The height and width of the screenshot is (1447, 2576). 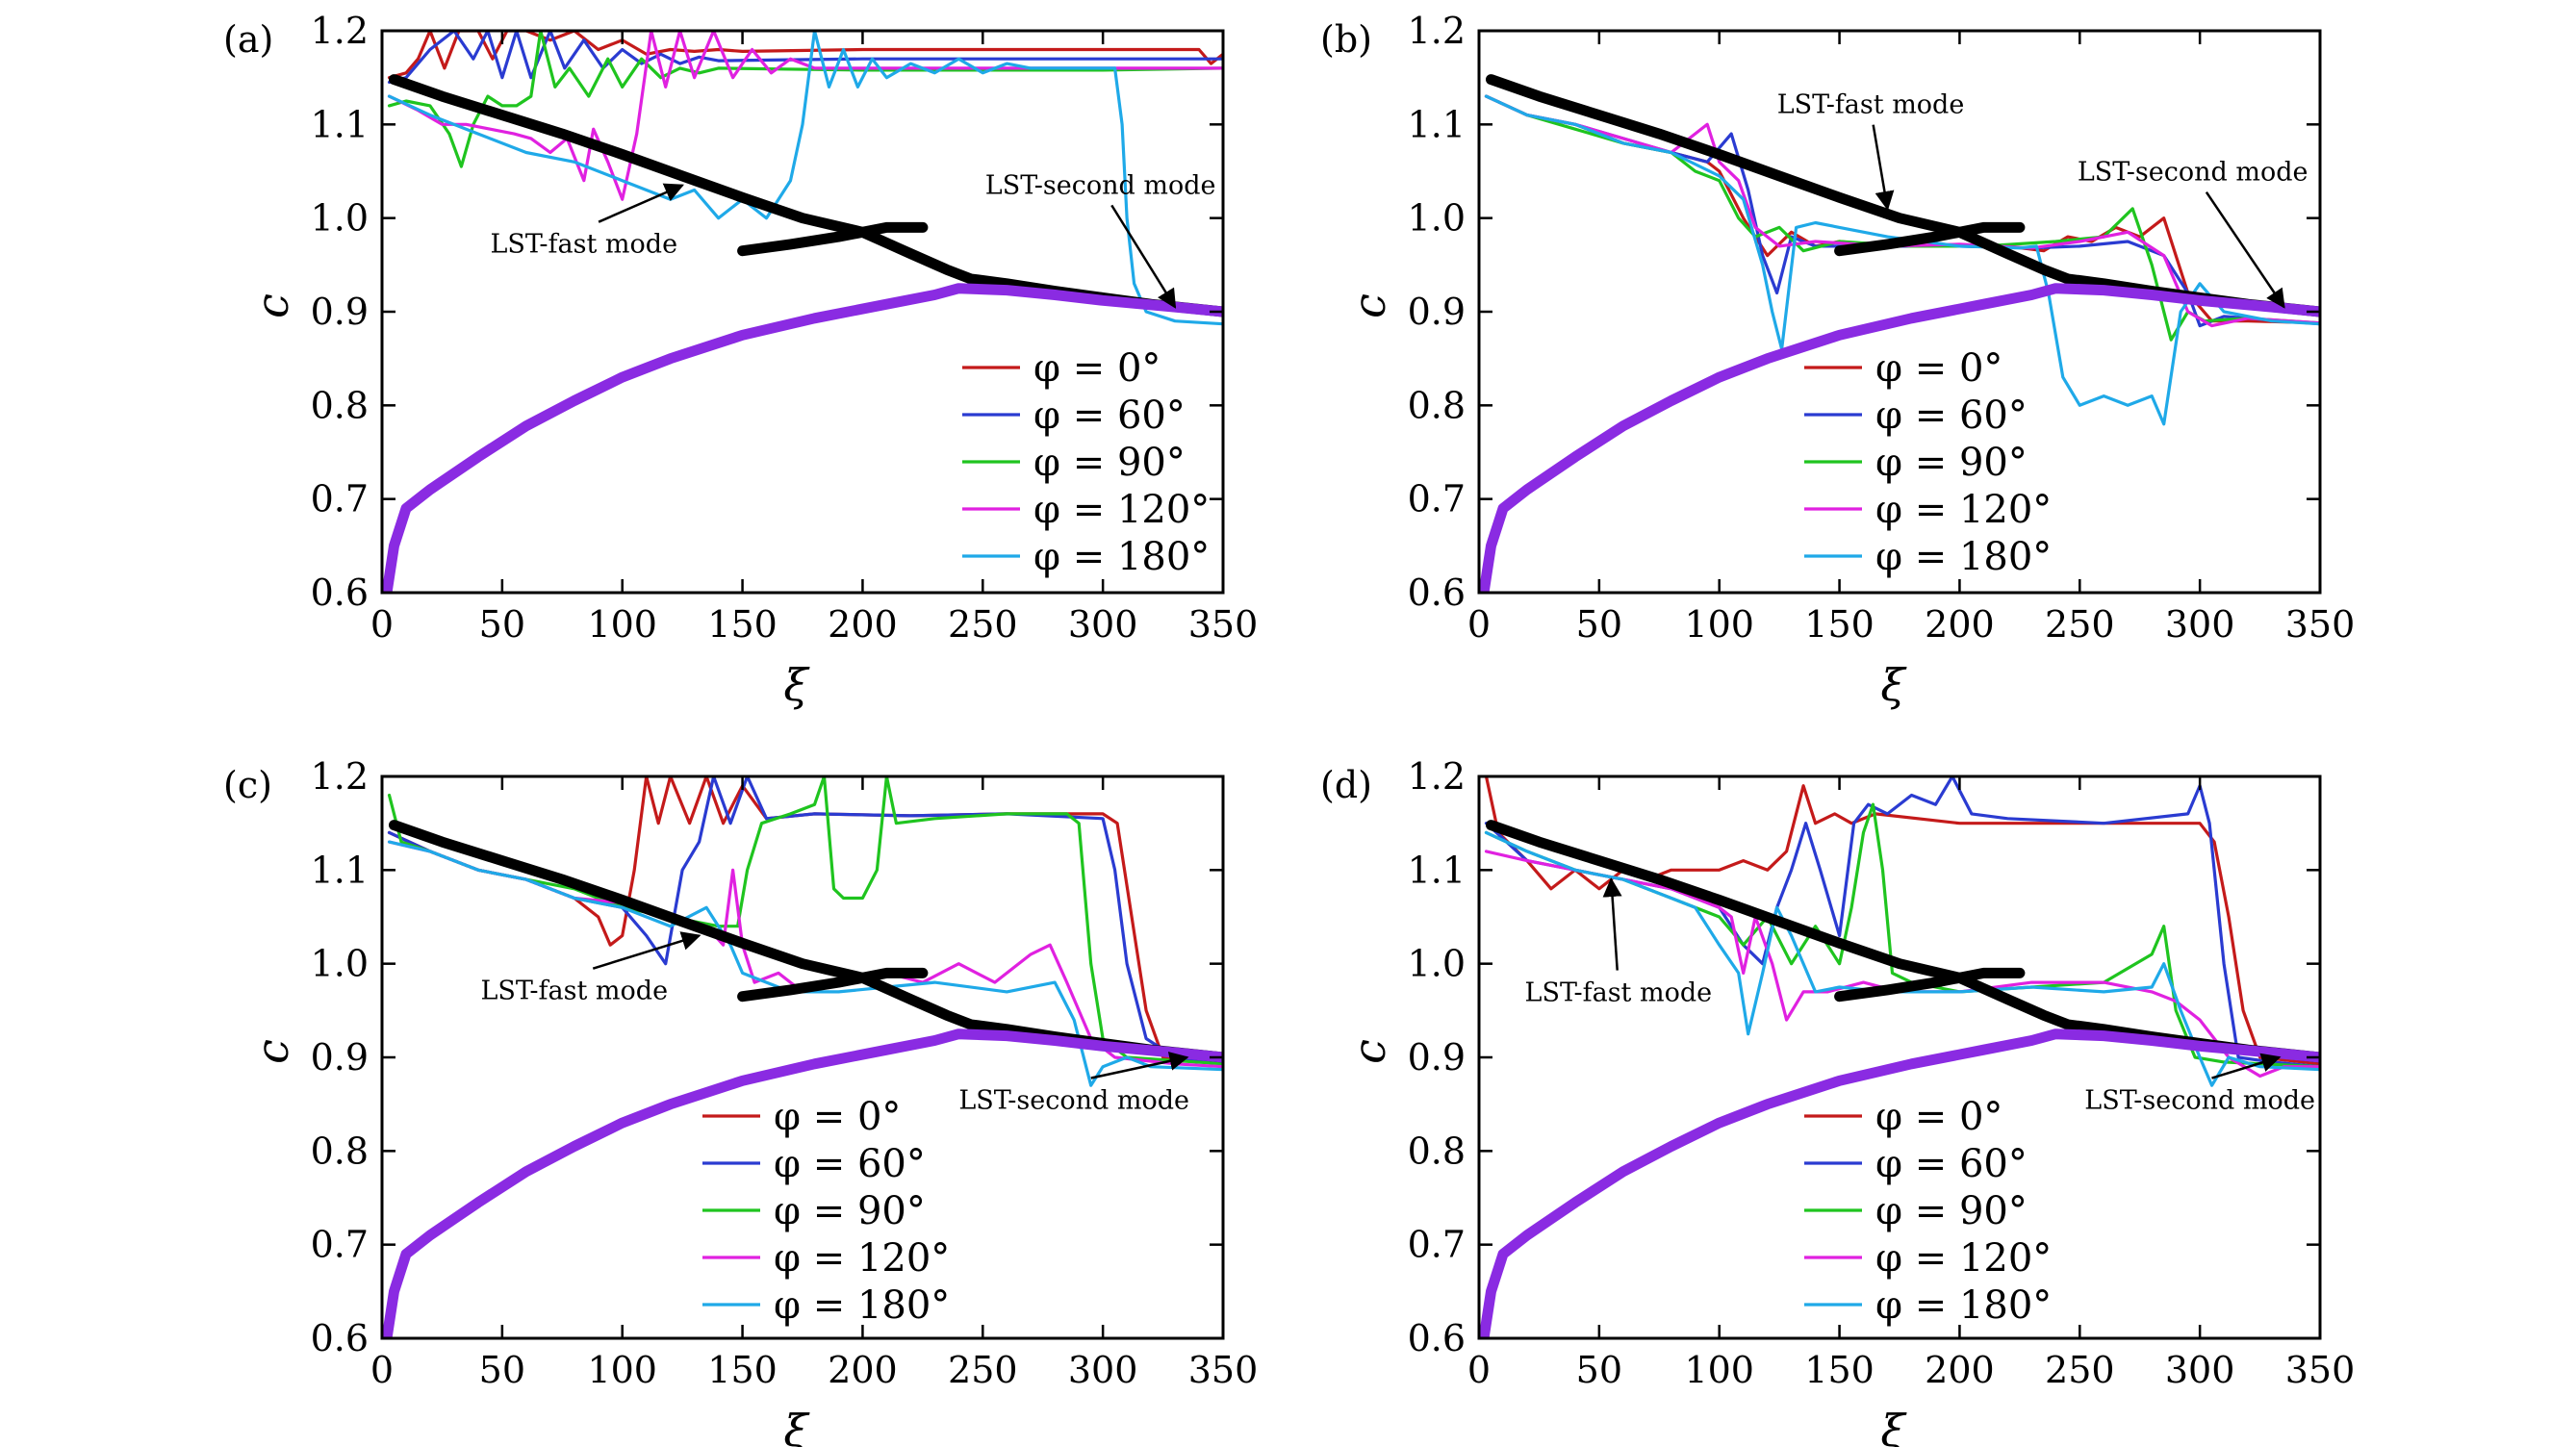 What do you see at coordinates (248, 40) in the screenshot?
I see `panel-label: (a)` at bounding box center [248, 40].